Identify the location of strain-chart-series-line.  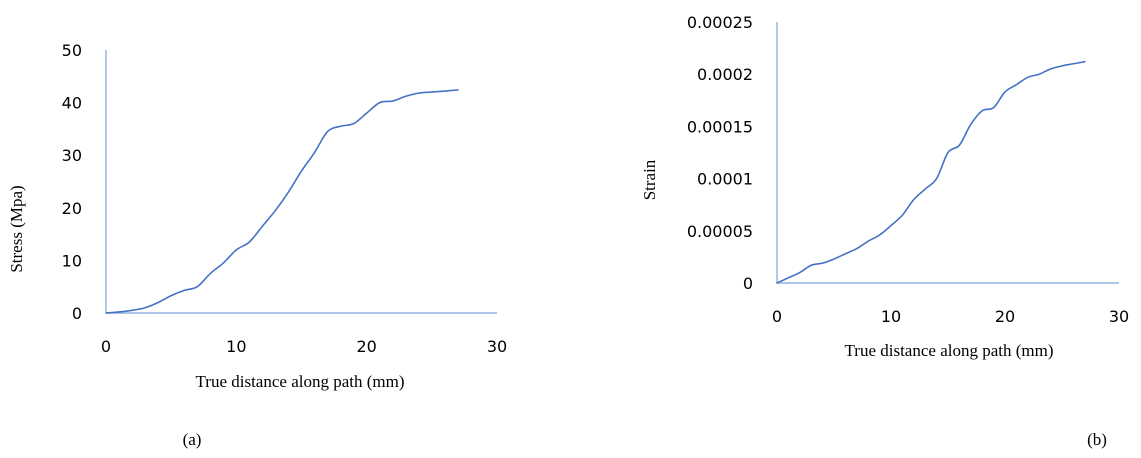
(931, 172).